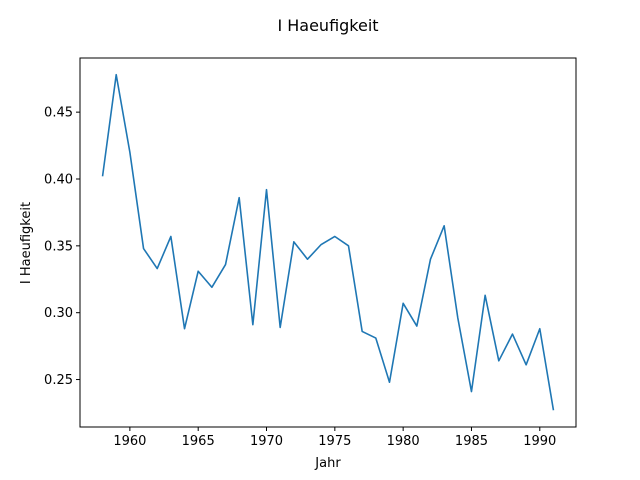 This screenshot has width=640, height=480. Describe the element at coordinates (129, 441) in the screenshot. I see `x-tick-label: 1960` at that location.